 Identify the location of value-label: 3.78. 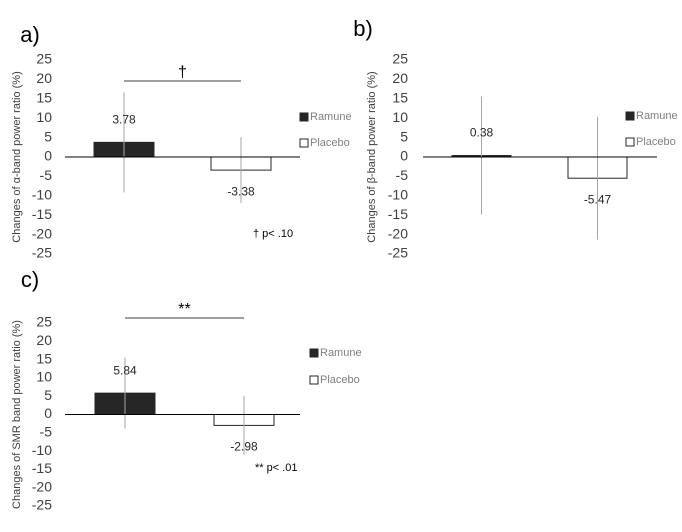
(124, 120).